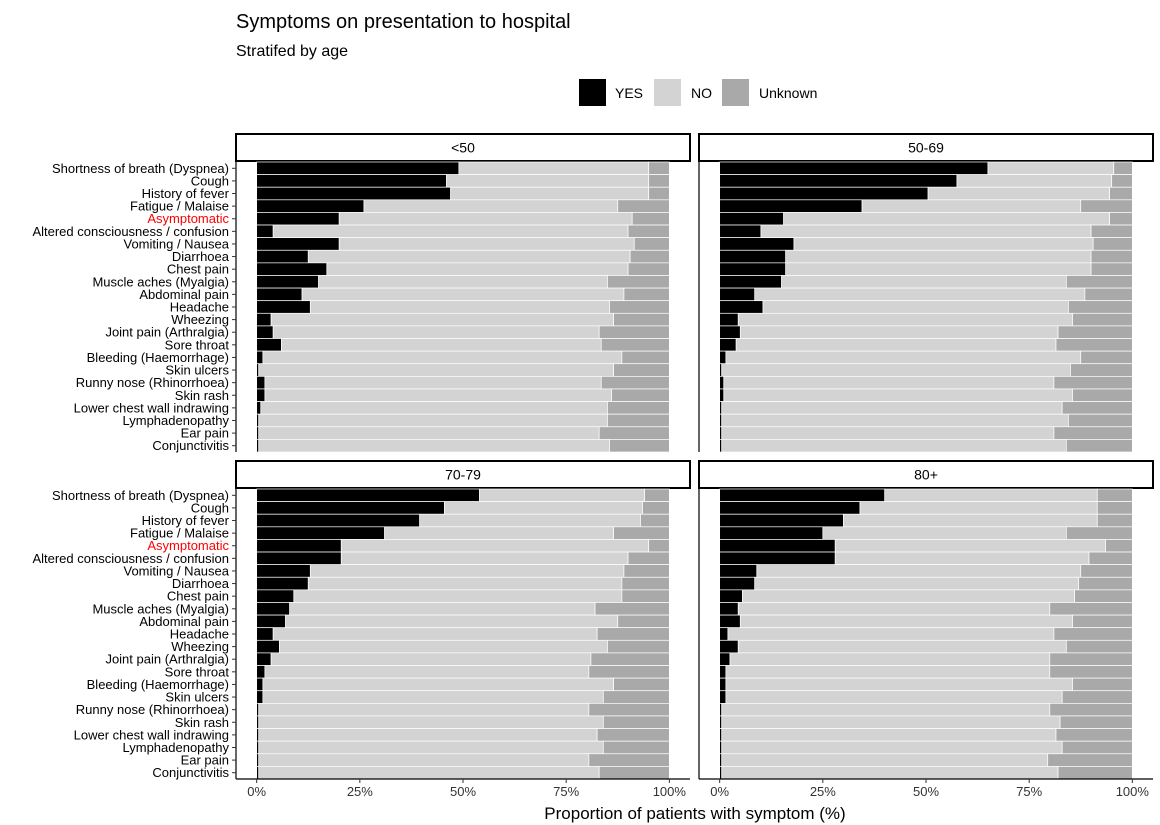 The image size is (1160, 825). Describe the element at coordinates (179, 206) in the screenshot. I see `y-tick-label: Fatigue / Malaise` at that location.